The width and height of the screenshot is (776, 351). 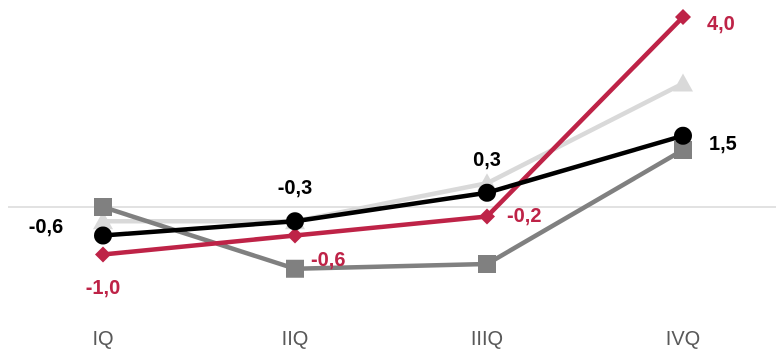 What do you see at coordinates (295, 339) in the screenshot?
I see `x-tick-label: IIQ` at bounding box center [295, 339].